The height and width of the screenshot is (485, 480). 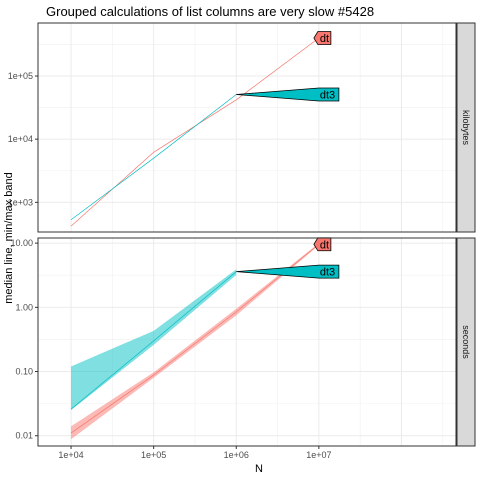 What do you see at coordinates (20, 202) in the screenshot?
I see `panel-1-y-tick-label: 1e+03` at bounding box center [20, 202].